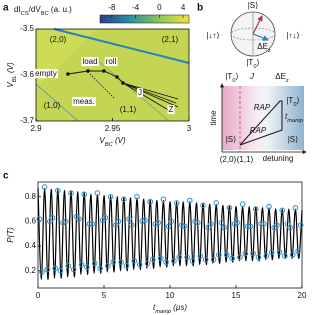  Describe the element at coordinates (89, 61) in the screenshot. I see `annotation: load` at that location.